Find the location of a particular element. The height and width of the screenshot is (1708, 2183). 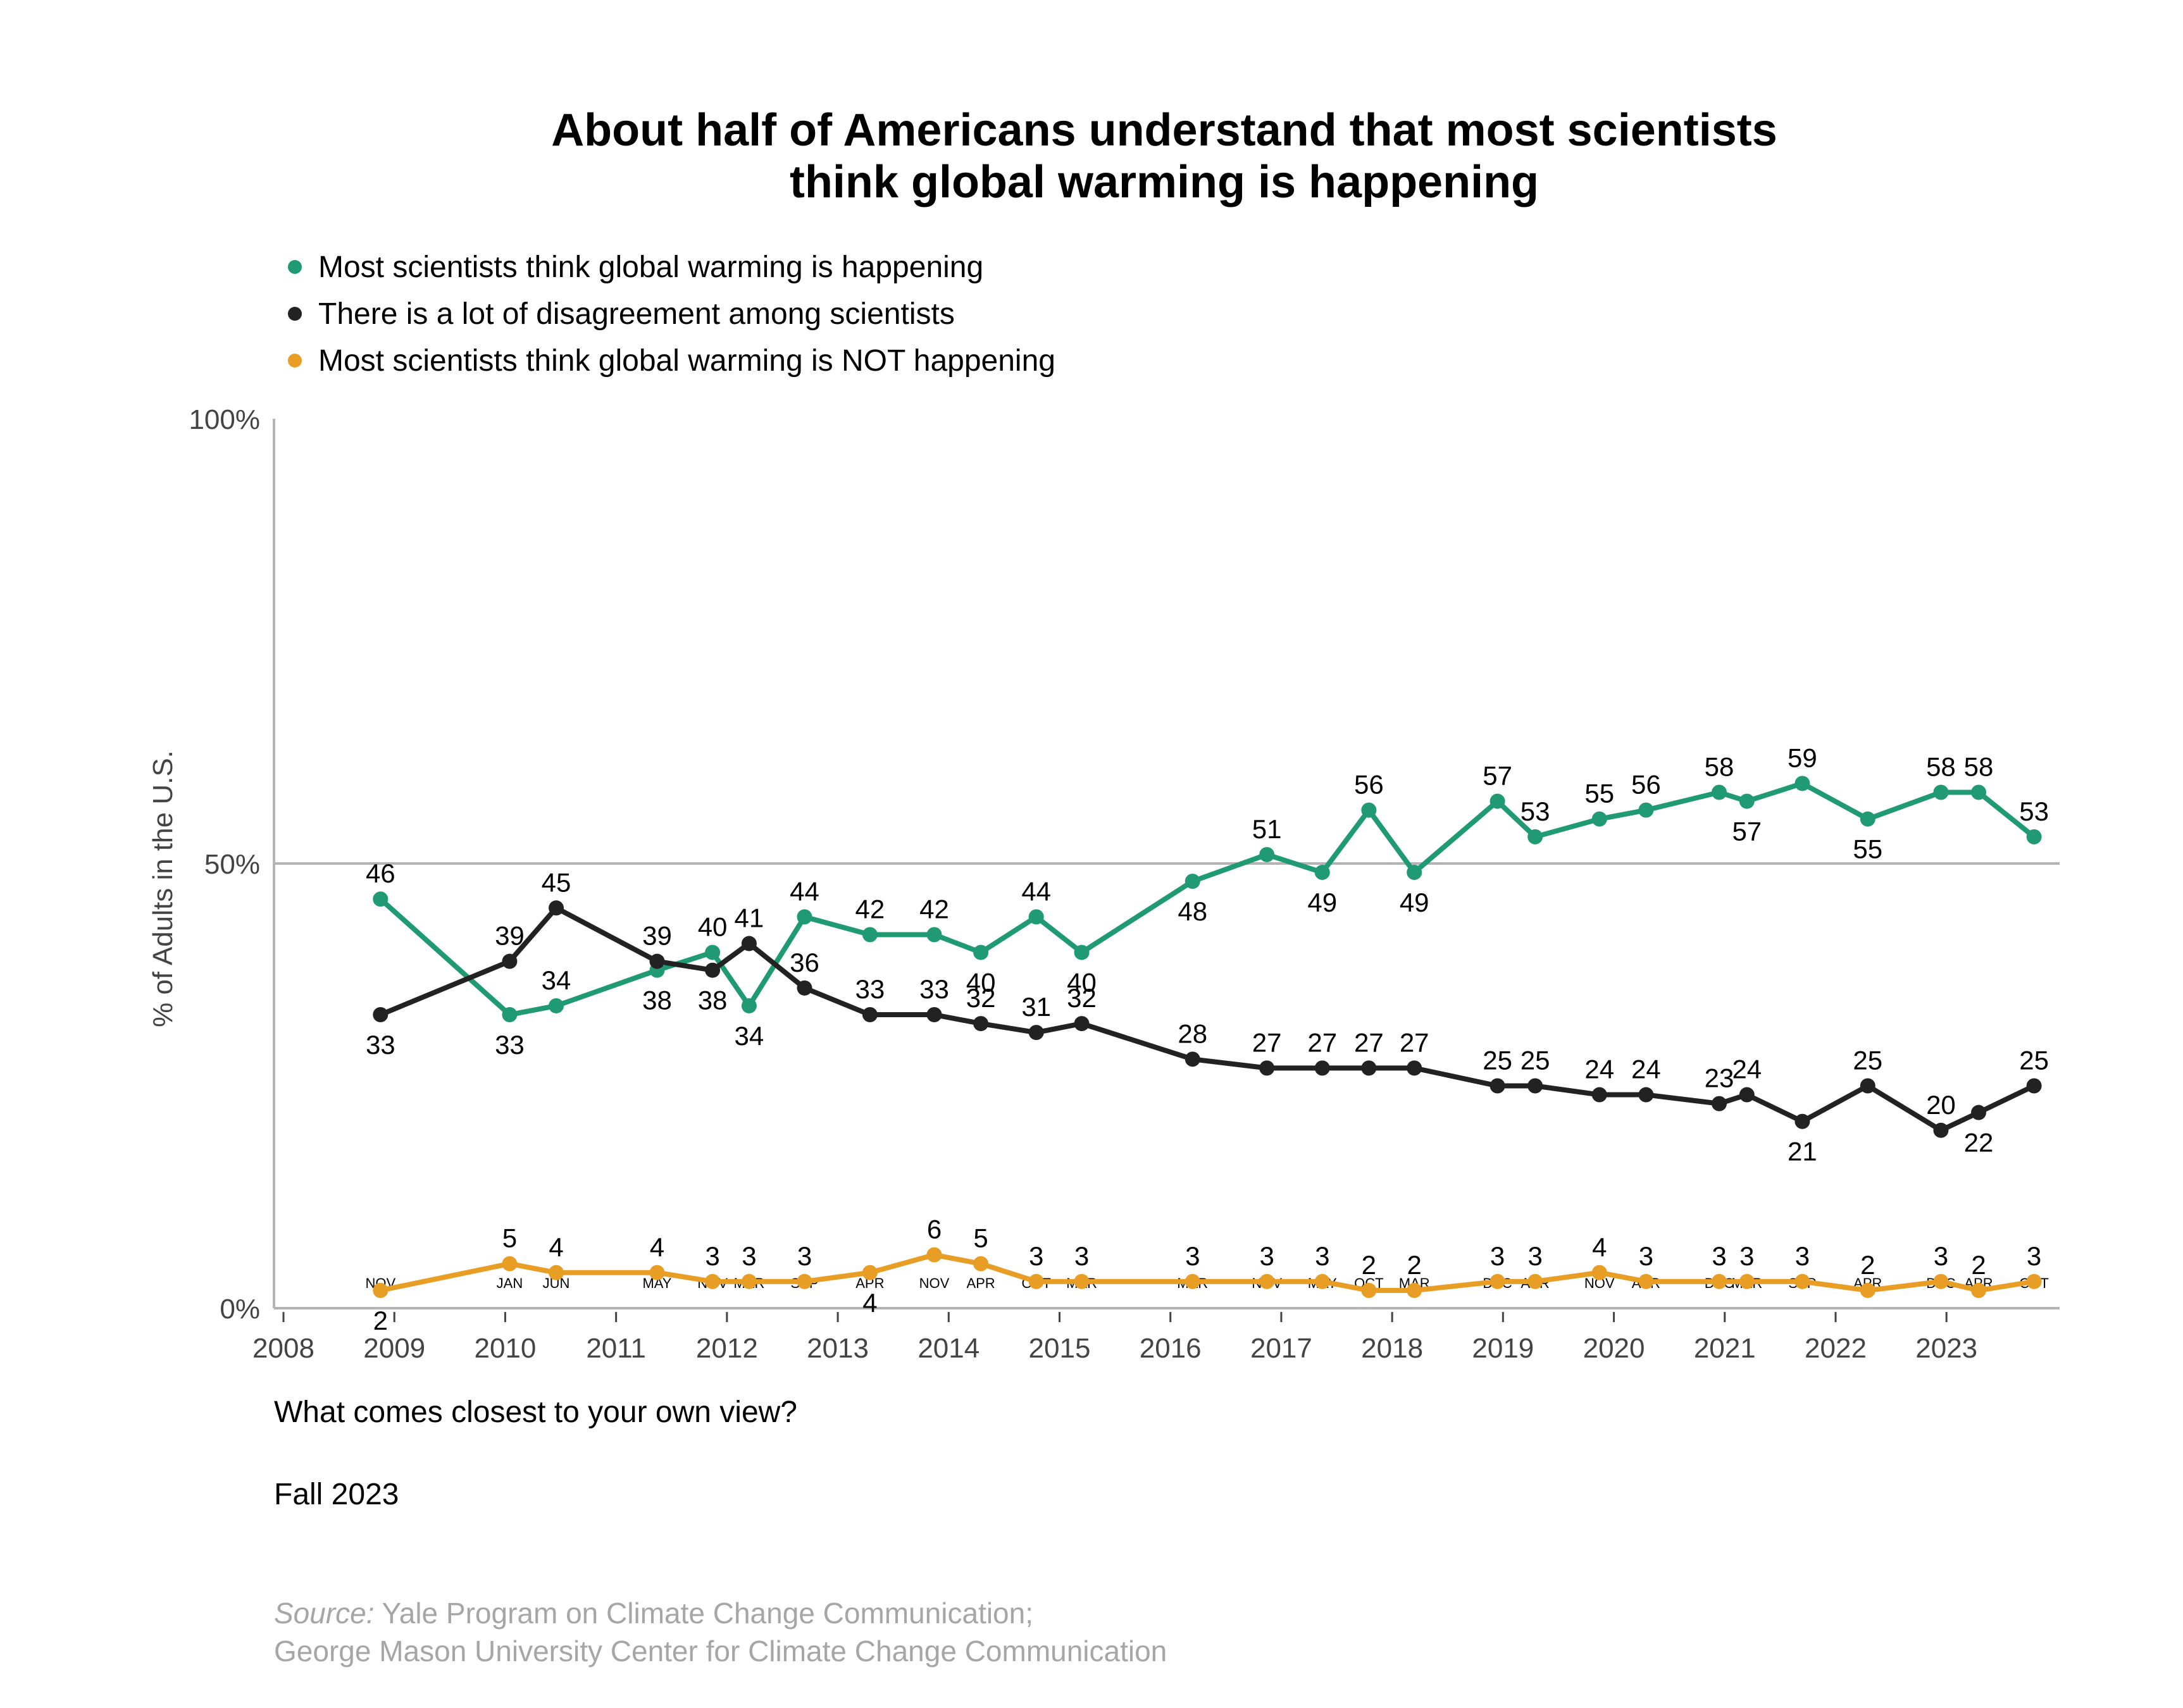

data-label-disagreement: 20 is located at coordinates (1941, 1105).